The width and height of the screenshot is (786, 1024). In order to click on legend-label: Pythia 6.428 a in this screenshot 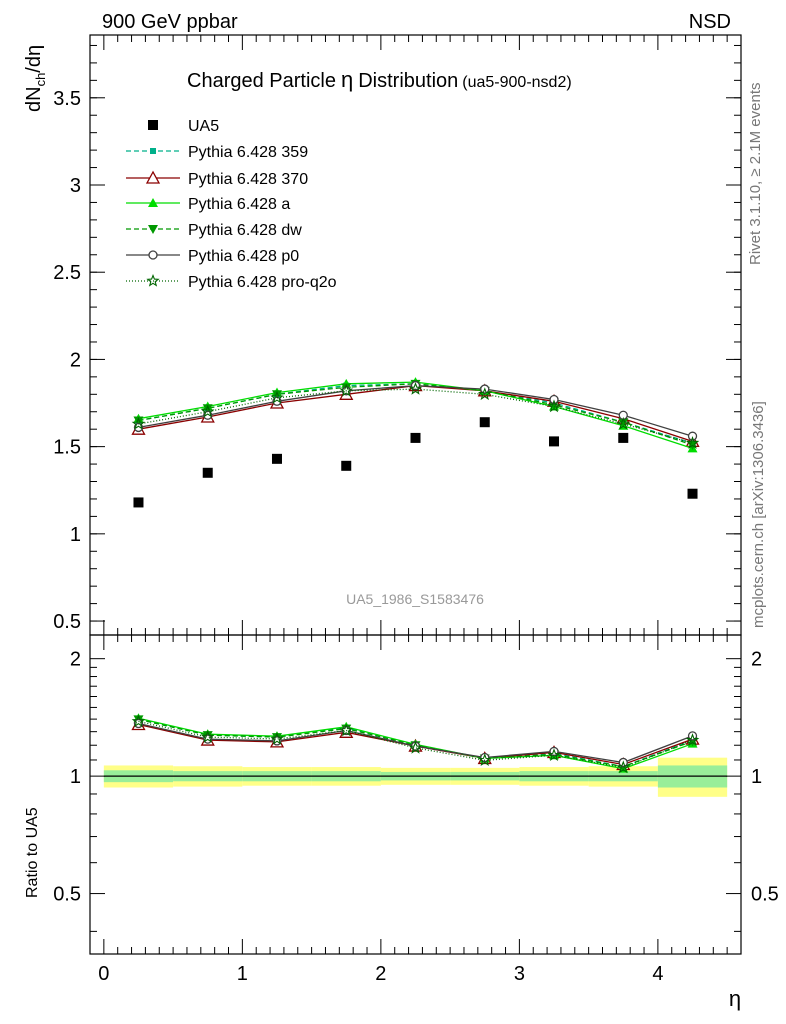, I will do `click(239, 204)`.